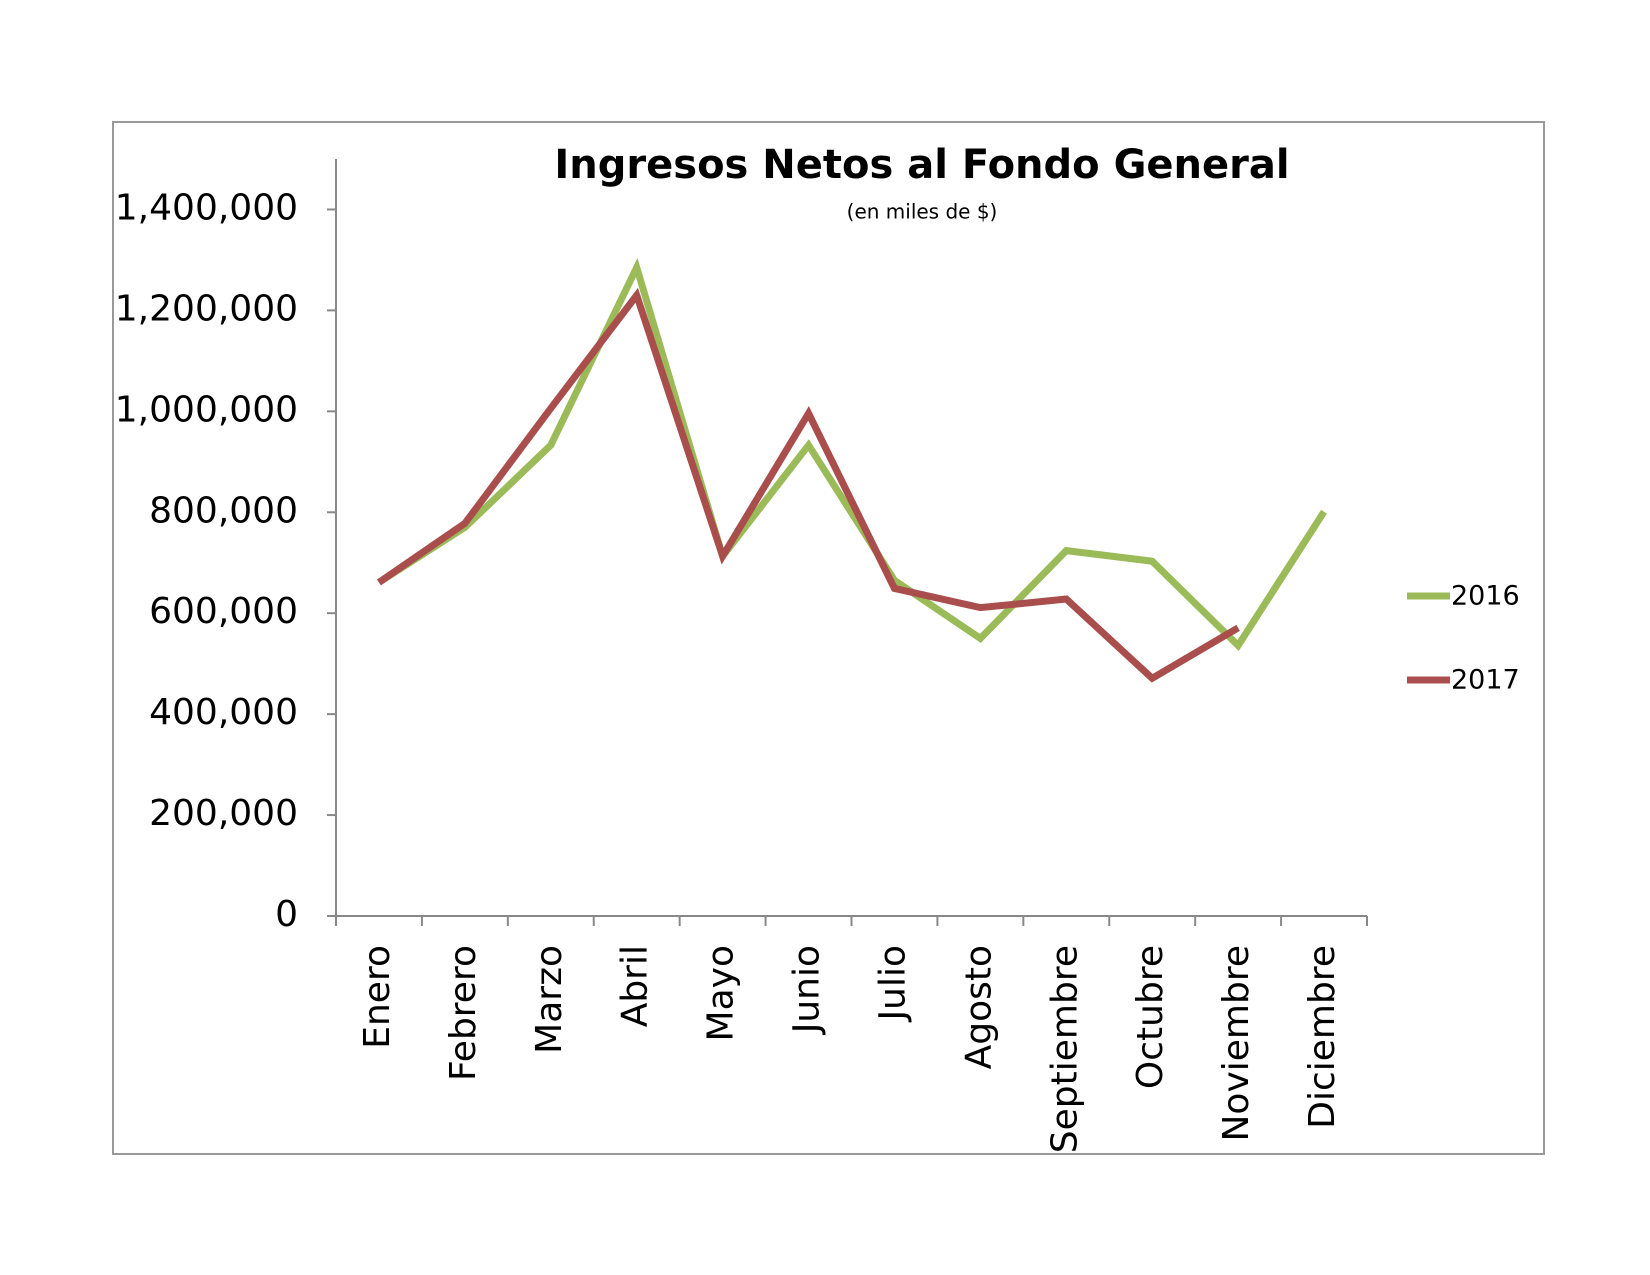  I want to click on x-tick-label: Octubre, so click(1150, 1017).